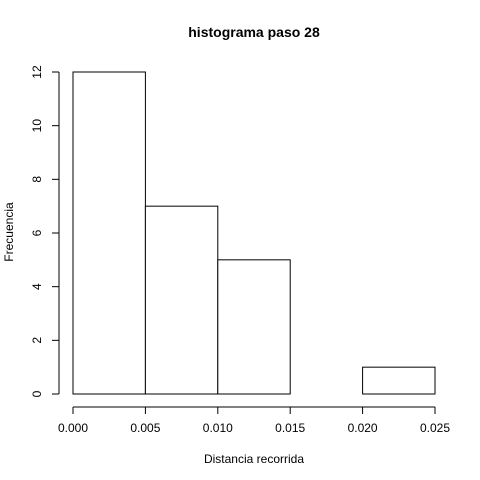 The image size is (480, 480). Describe the element at coordinates (73, 428) in the screenshot. I see `x-tick-label: 0.000` at that location.